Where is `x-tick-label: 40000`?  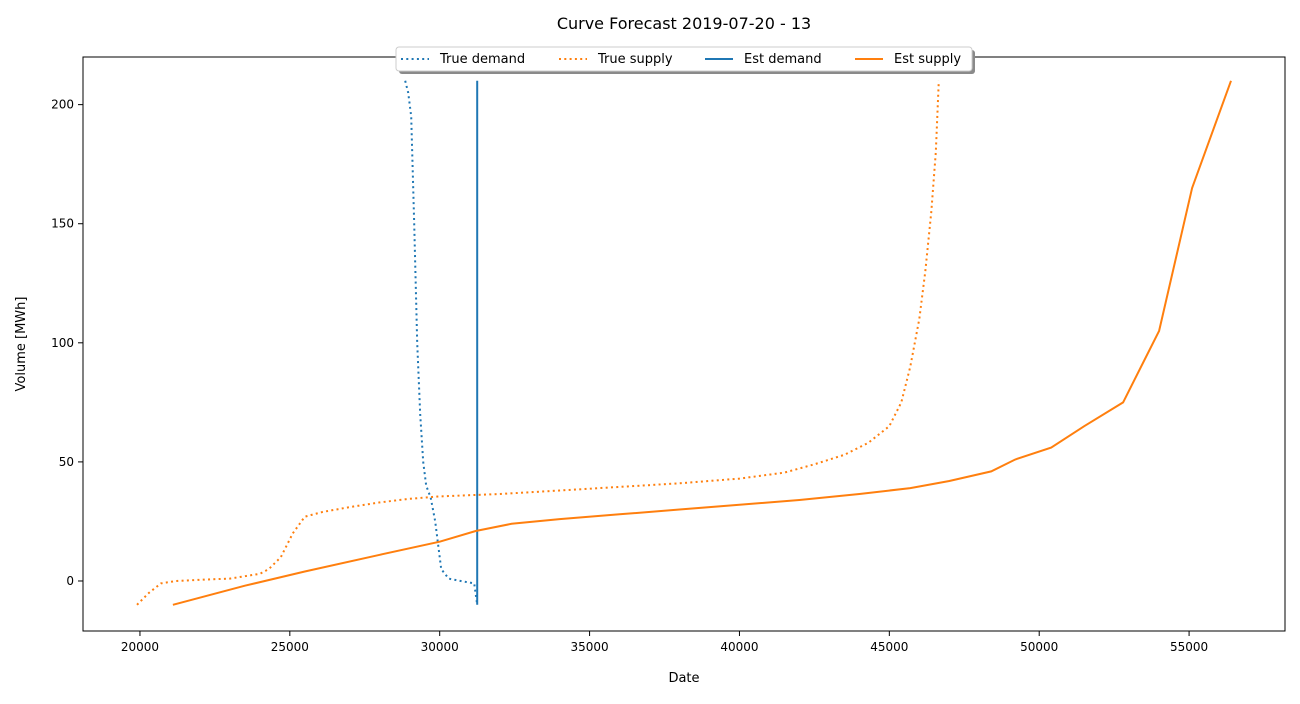 x-tick-label: 40000 is located at coordinates (739, 647).